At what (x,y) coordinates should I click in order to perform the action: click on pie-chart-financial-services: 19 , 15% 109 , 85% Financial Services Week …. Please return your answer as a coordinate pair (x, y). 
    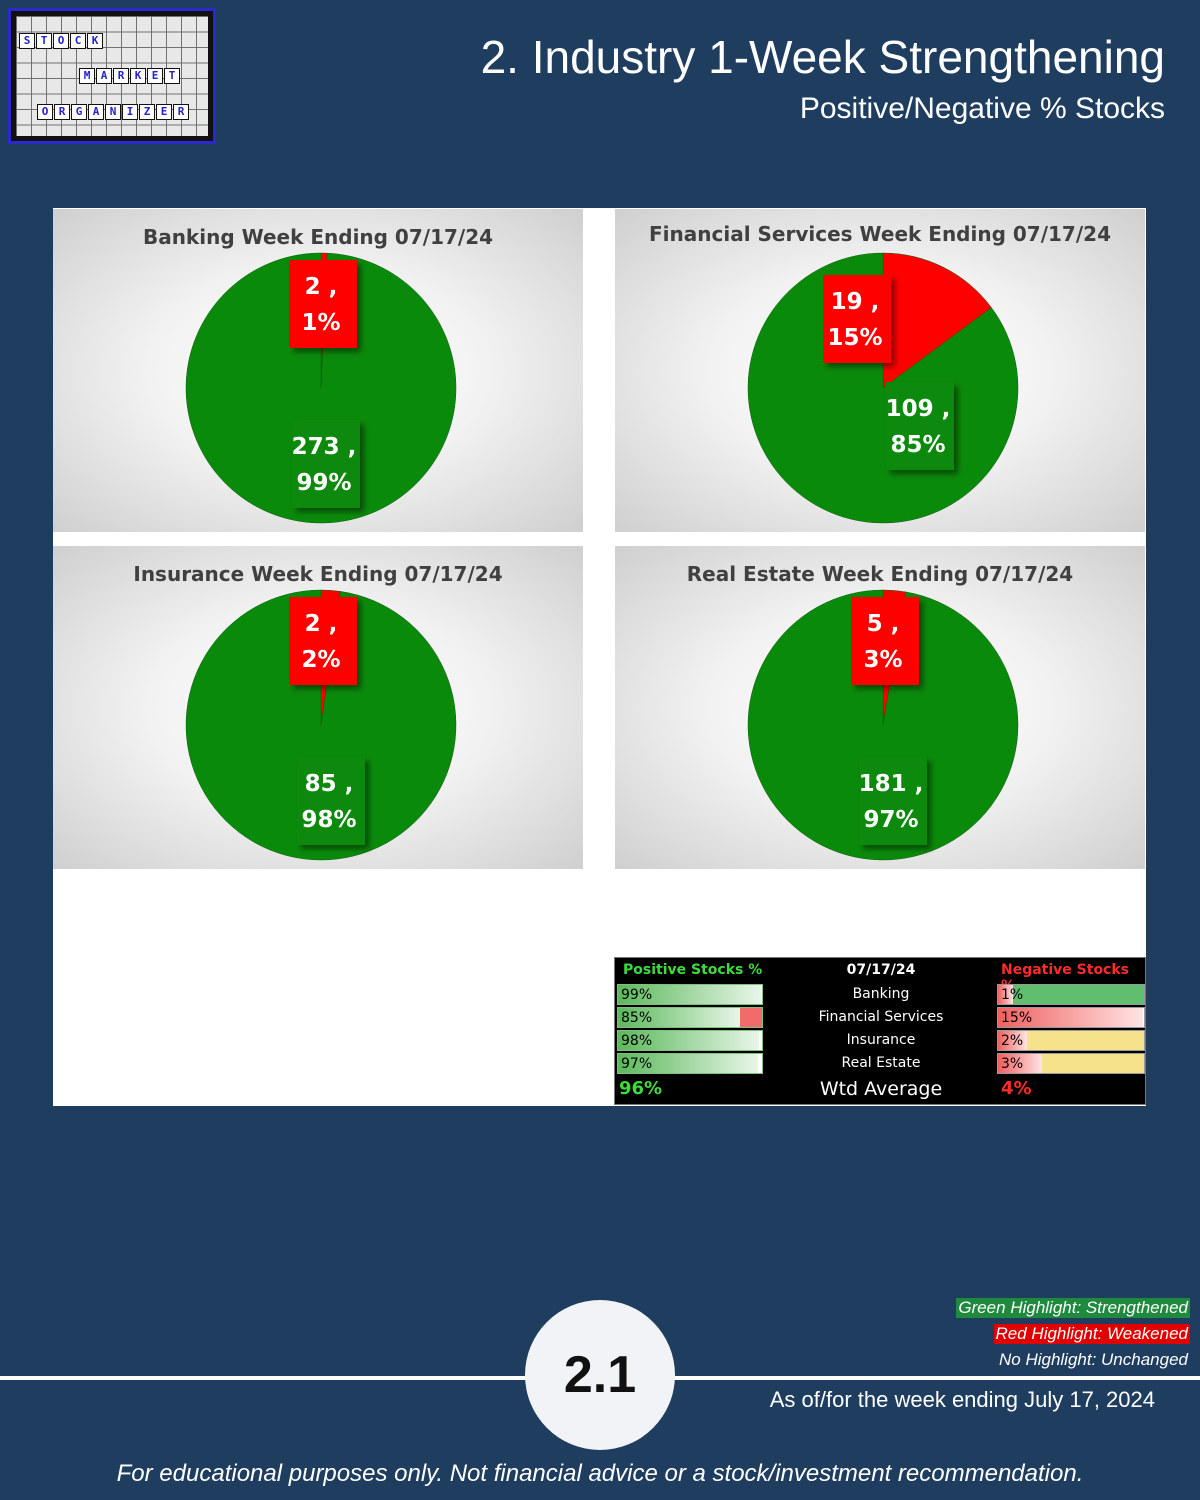
    Looking at the image, I should click on (880, 370).